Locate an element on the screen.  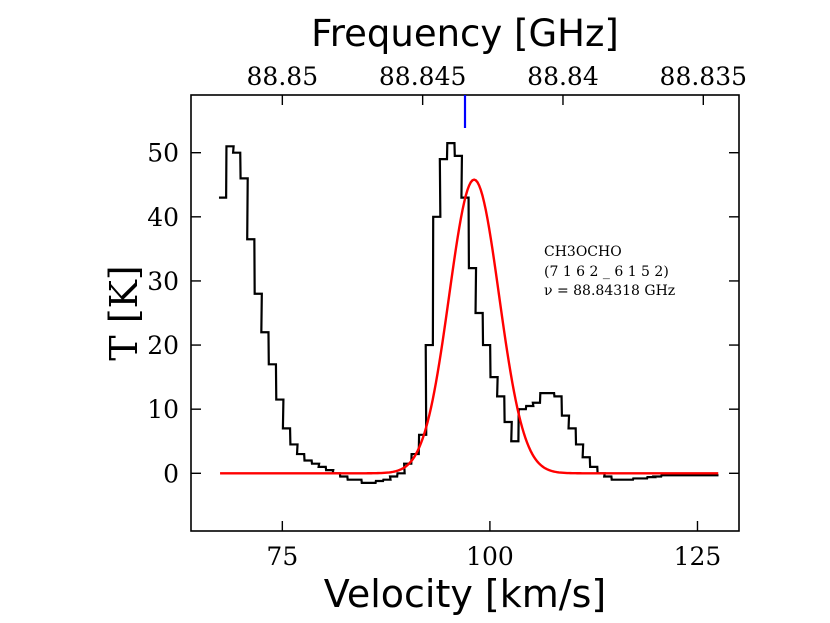
y-tick-label: 50 is located at coordinates (163, 153).